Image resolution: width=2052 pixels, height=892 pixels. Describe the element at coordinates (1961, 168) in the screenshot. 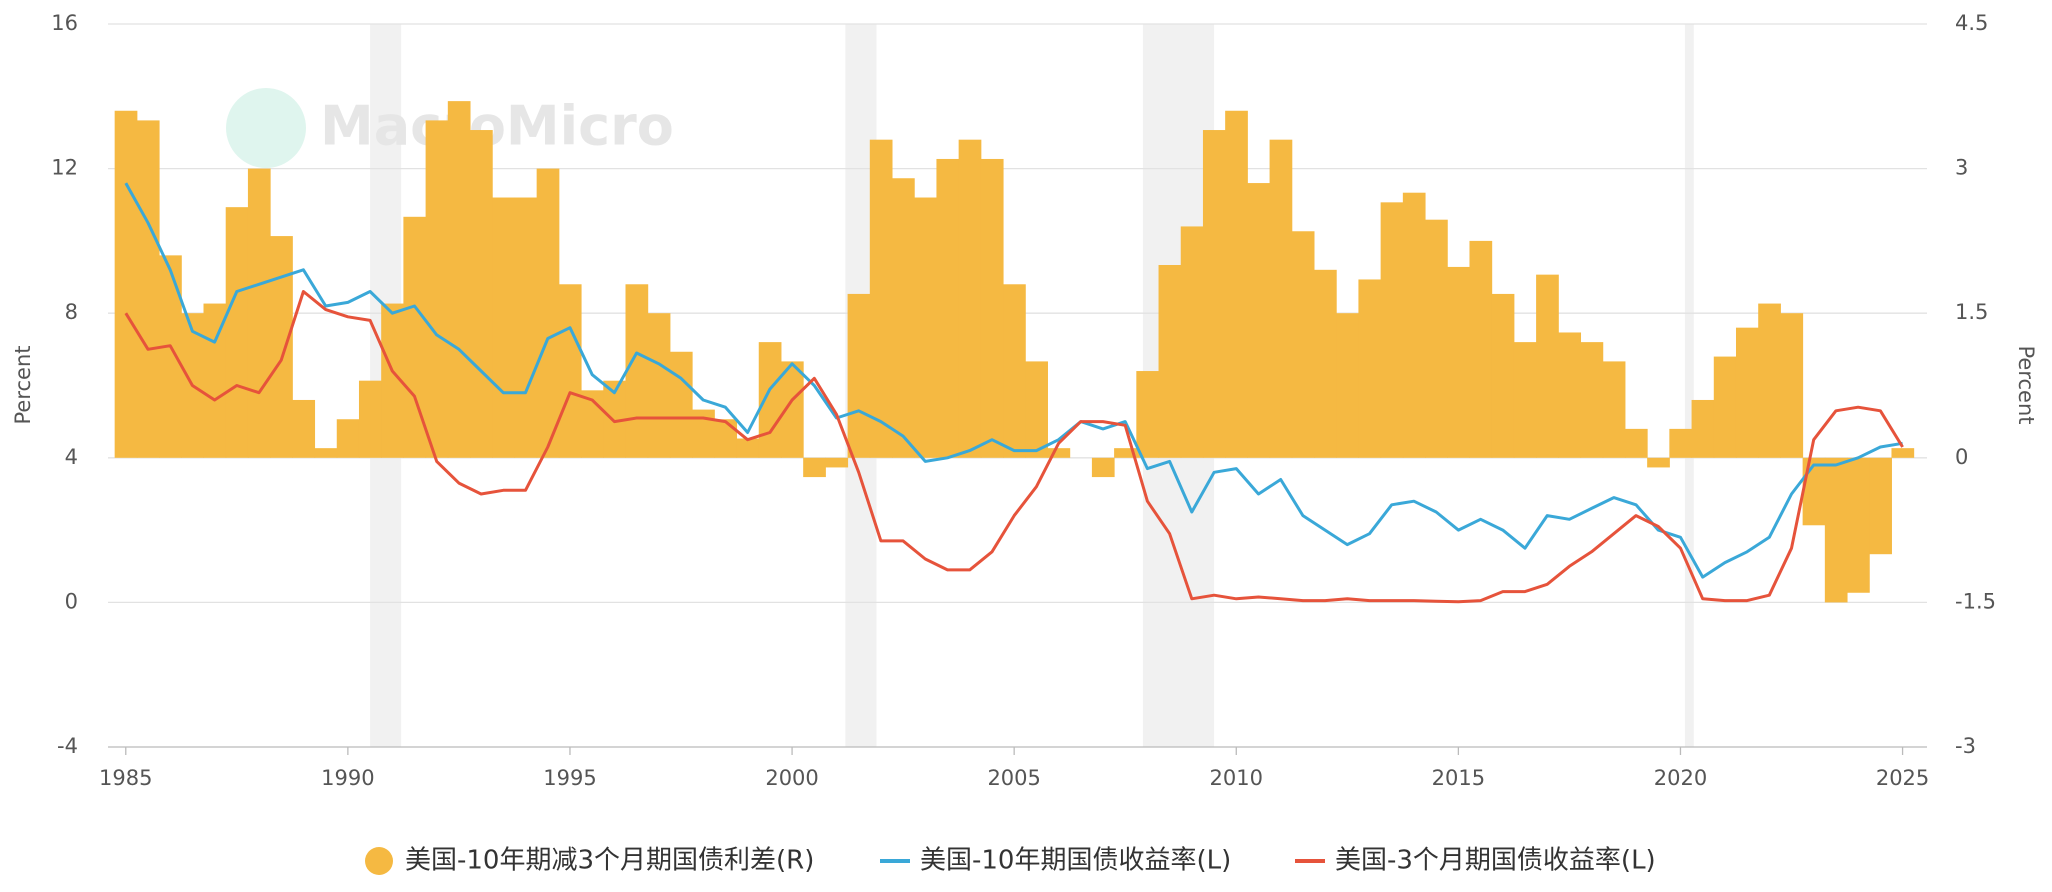

I see `y2-tick-label: 3` at that location.